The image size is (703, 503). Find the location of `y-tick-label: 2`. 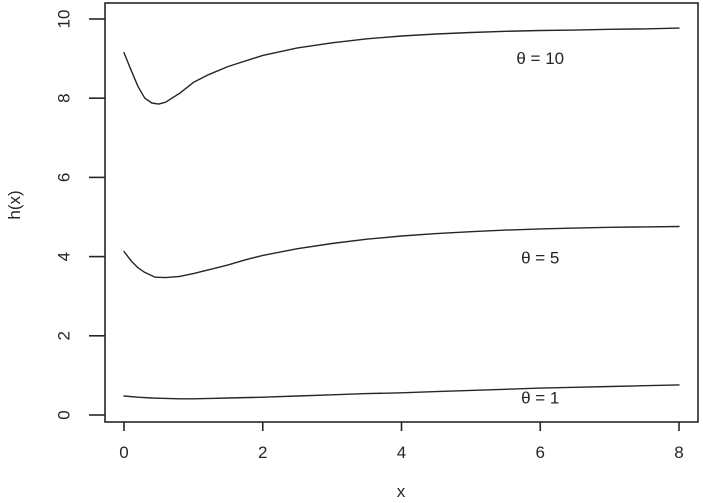

y-tick-label: 2 is located at coordinates (64, 335).